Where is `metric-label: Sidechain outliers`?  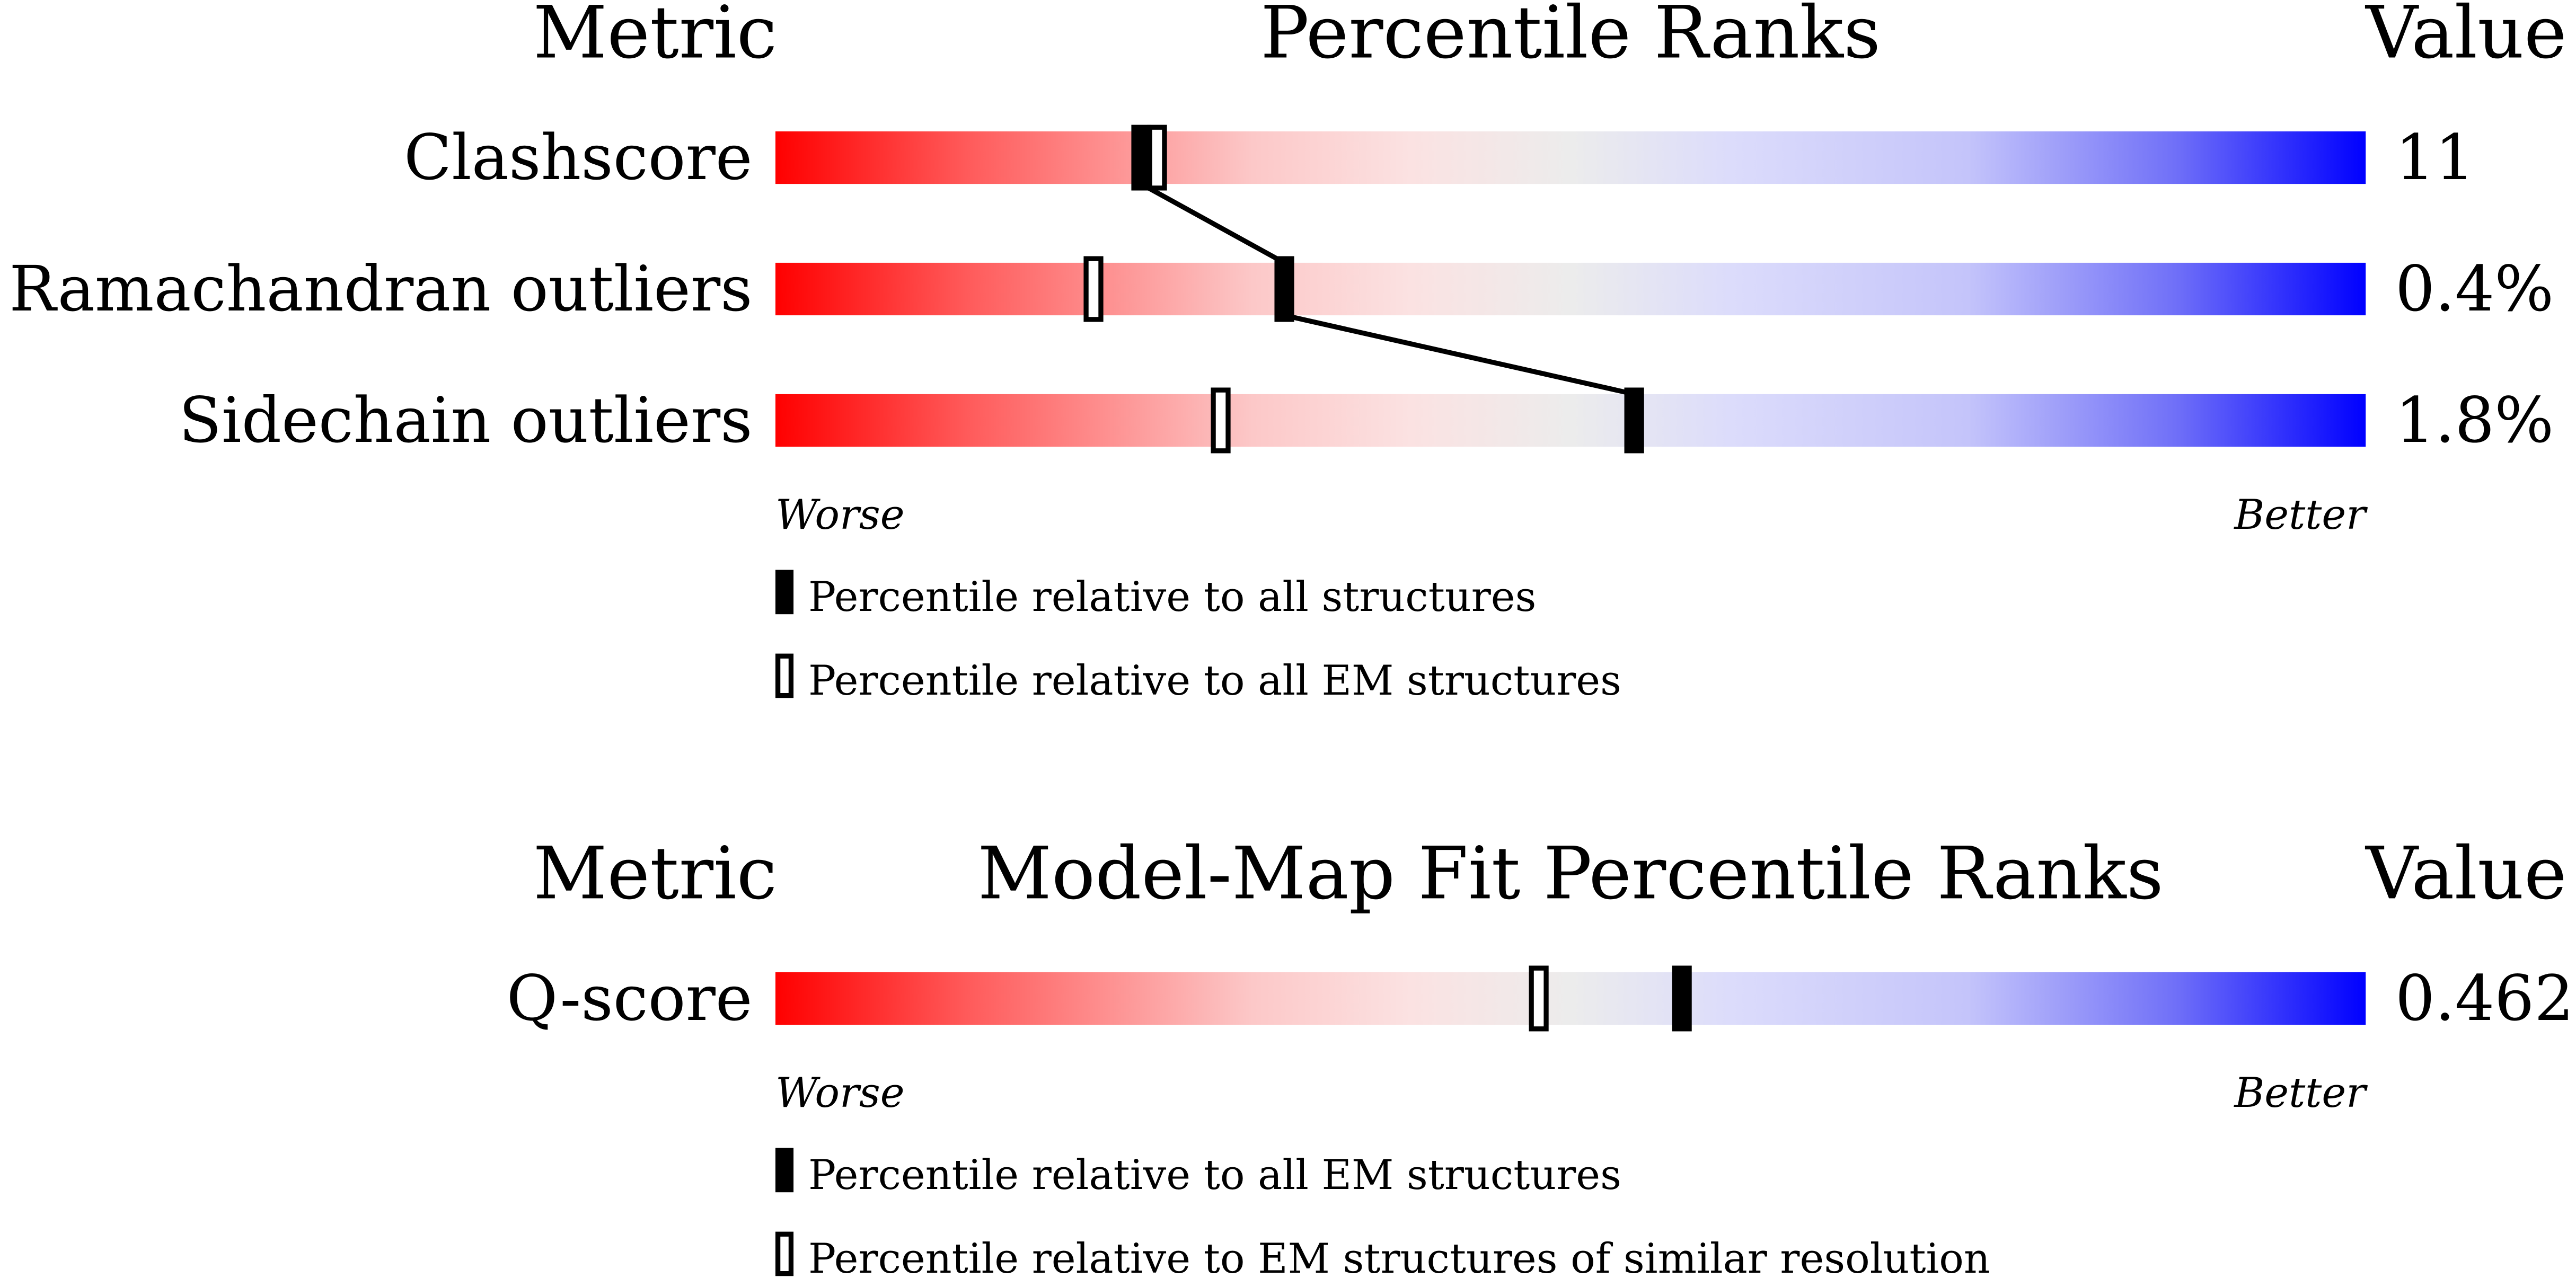
metric-label: Sidechain outliers is located at coordinates (465, 420).